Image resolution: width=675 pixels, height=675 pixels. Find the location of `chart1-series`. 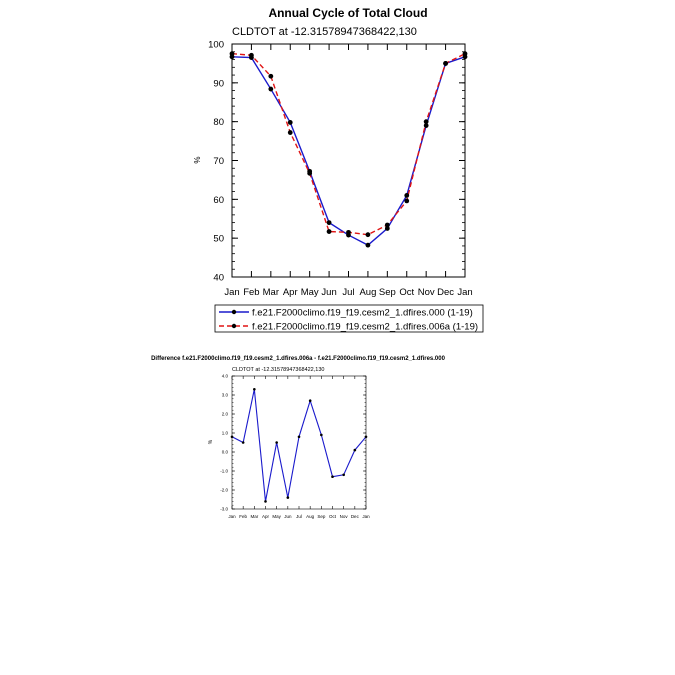

chart1-series is located at coordinates (348, 149).